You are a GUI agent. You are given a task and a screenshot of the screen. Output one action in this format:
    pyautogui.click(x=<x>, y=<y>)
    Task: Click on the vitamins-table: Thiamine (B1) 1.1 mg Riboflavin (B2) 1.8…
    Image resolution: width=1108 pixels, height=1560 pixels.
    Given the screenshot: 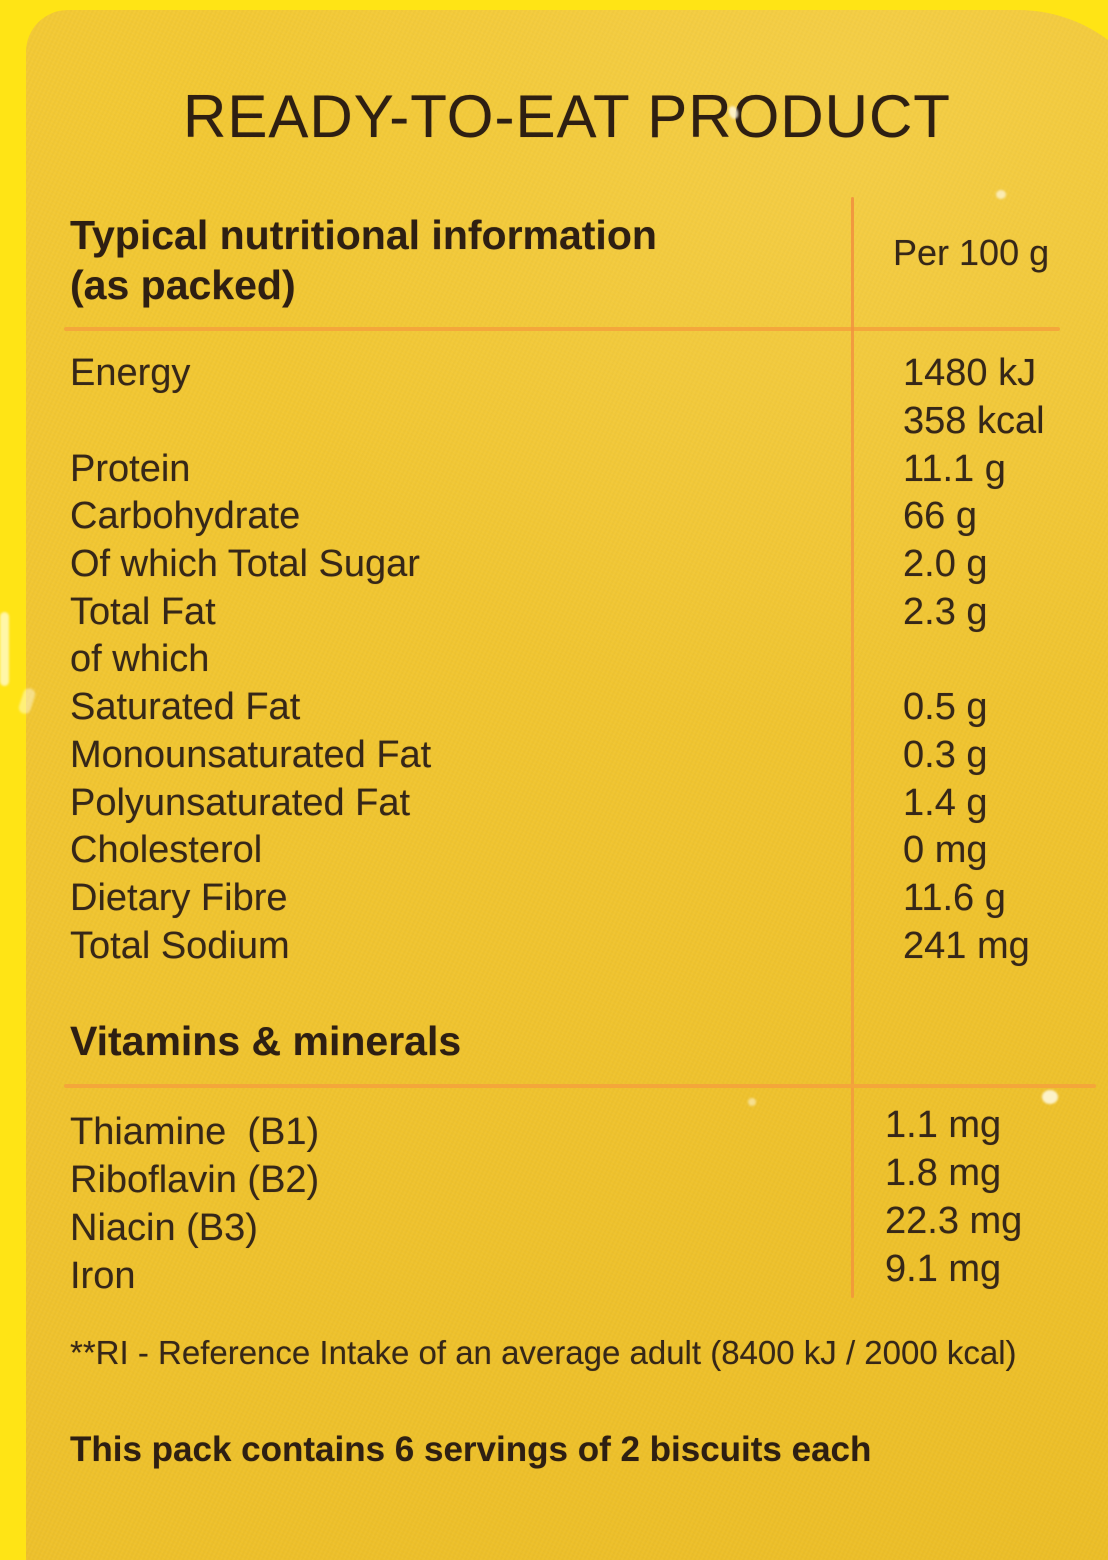 What is the action you would take?
    pyautogui.click(x=585, y=1202)
    